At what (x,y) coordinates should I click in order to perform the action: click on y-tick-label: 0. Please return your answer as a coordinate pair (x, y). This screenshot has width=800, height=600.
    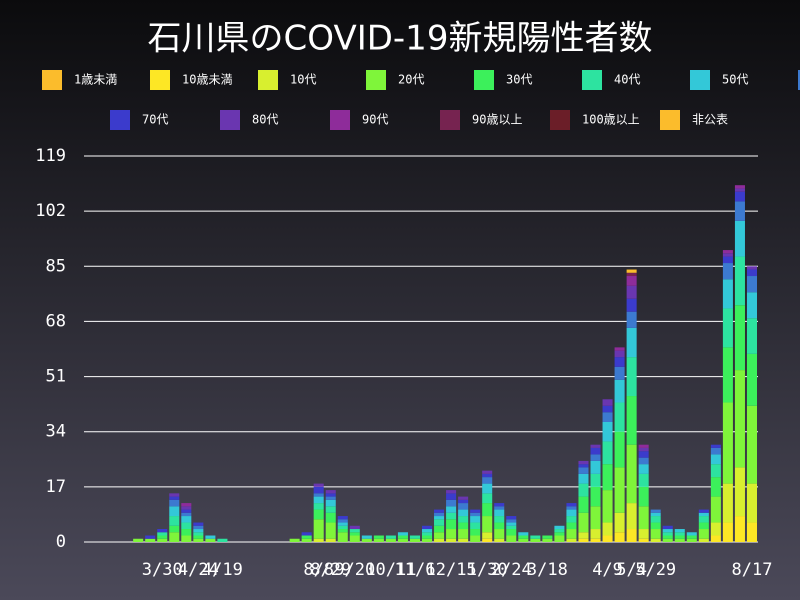
    Looking at the image, I should click on (61, 542).